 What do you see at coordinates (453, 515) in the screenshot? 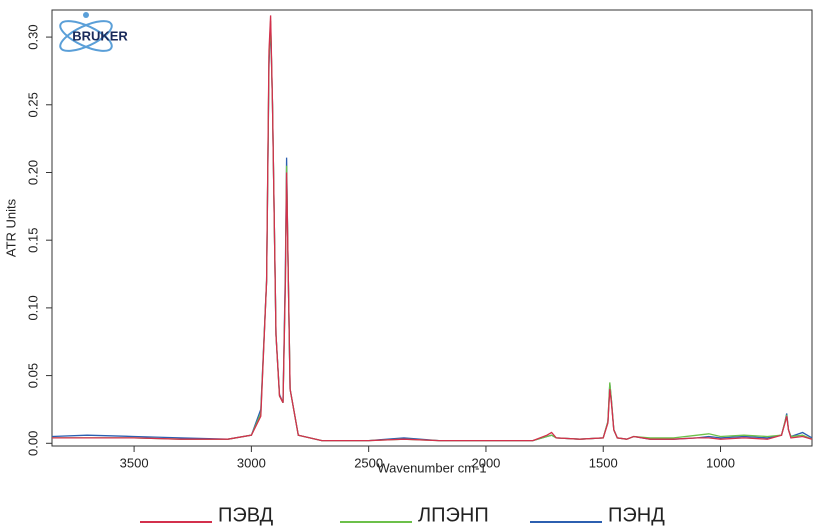
I see `legend-label: ЛПЭНП` at bounding box center [453, 515].